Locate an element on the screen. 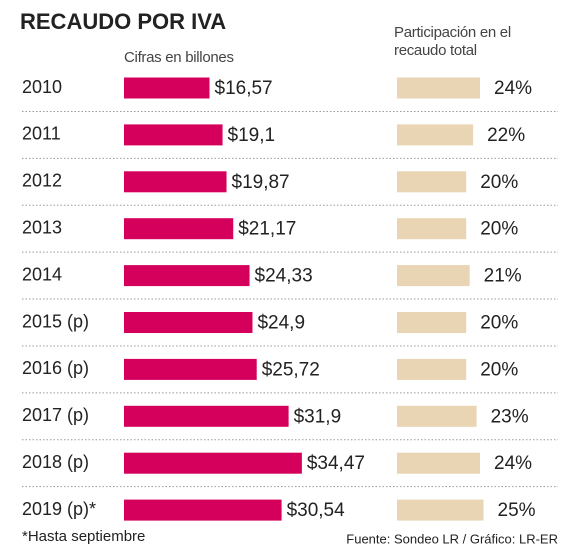  value-label: 23% is located at coordinates (510, 416).